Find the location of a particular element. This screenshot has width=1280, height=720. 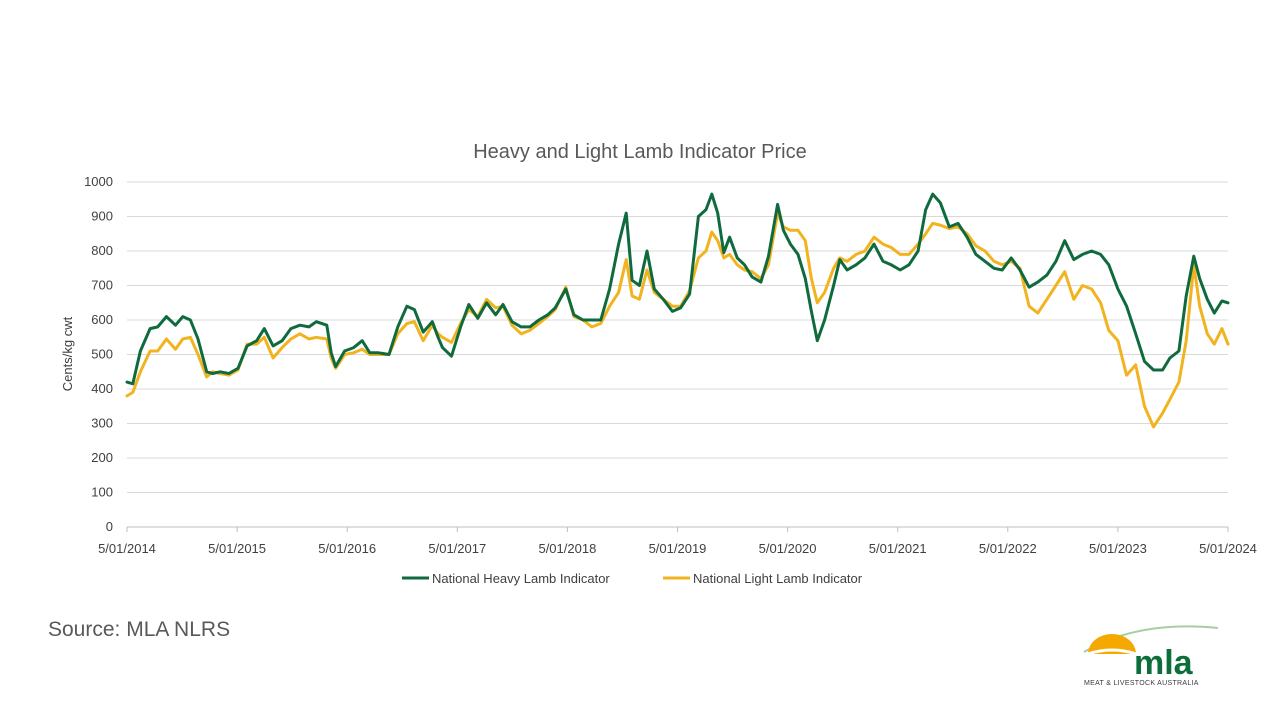

x-tick-label: 5/01/2022 is located at coordinates (1008, 548).